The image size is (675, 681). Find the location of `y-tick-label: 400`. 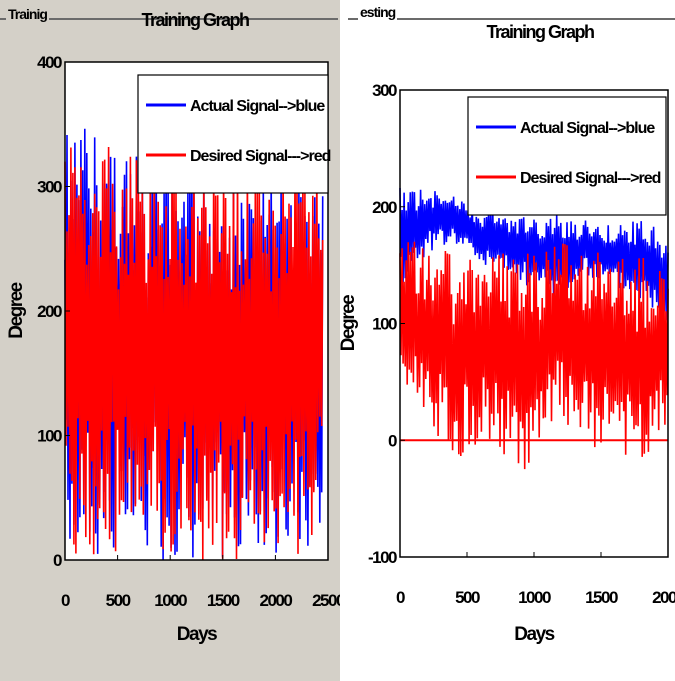

y-tick-label: 400 is located at coordinates (49, 62).